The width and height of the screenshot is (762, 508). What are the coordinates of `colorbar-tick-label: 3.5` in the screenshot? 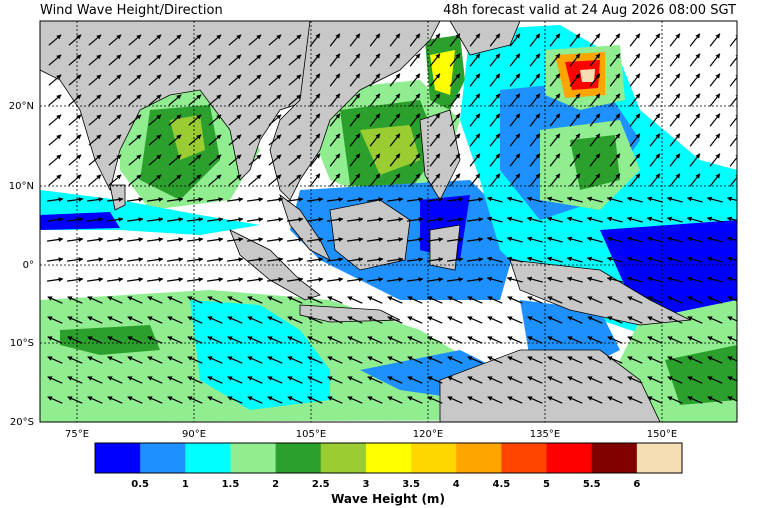 It's located at (411, 484).